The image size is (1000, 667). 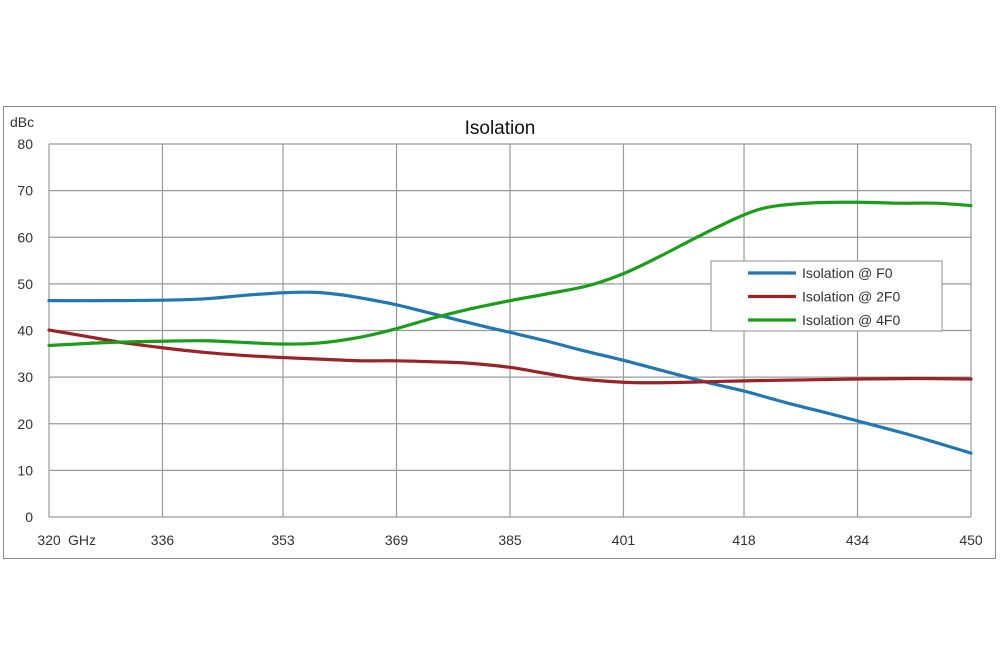 What do you see at coordinates (858, 540) in the screenshot?
I see `x-tick-label: 434` at bounding box center [858, 540].